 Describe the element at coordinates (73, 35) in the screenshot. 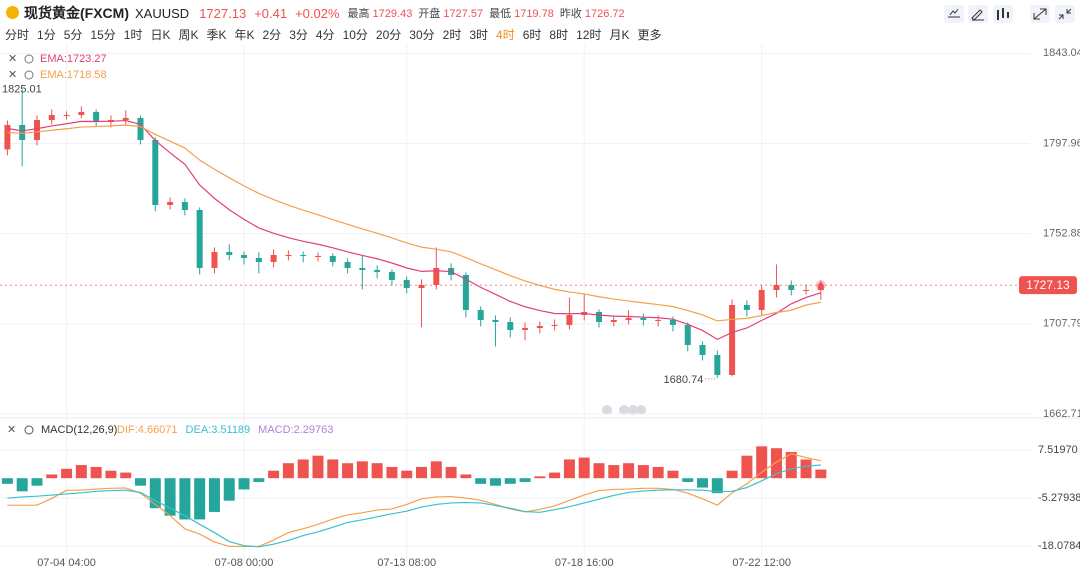

I see `interval-button: 5分` at that location.